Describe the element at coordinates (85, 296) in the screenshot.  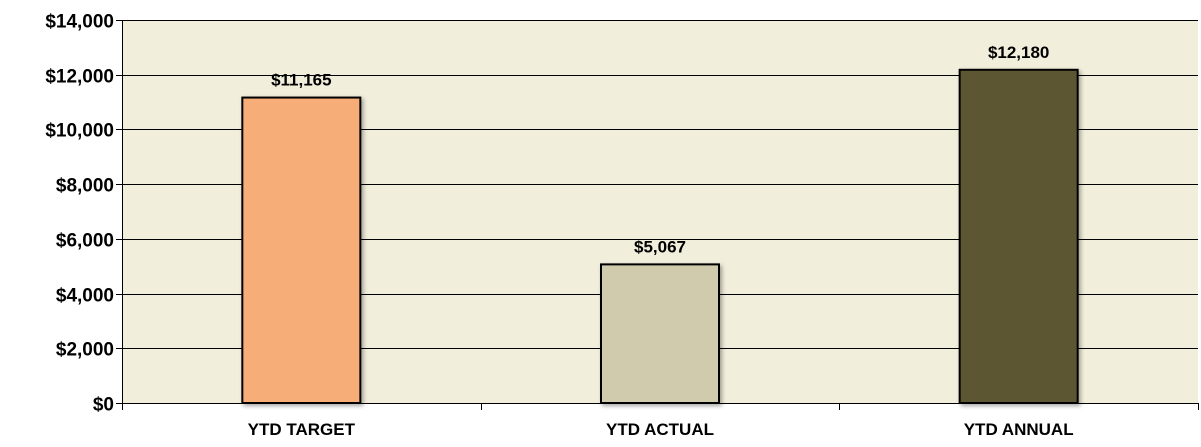
I see `y-tick-label: $4,000` at that location.